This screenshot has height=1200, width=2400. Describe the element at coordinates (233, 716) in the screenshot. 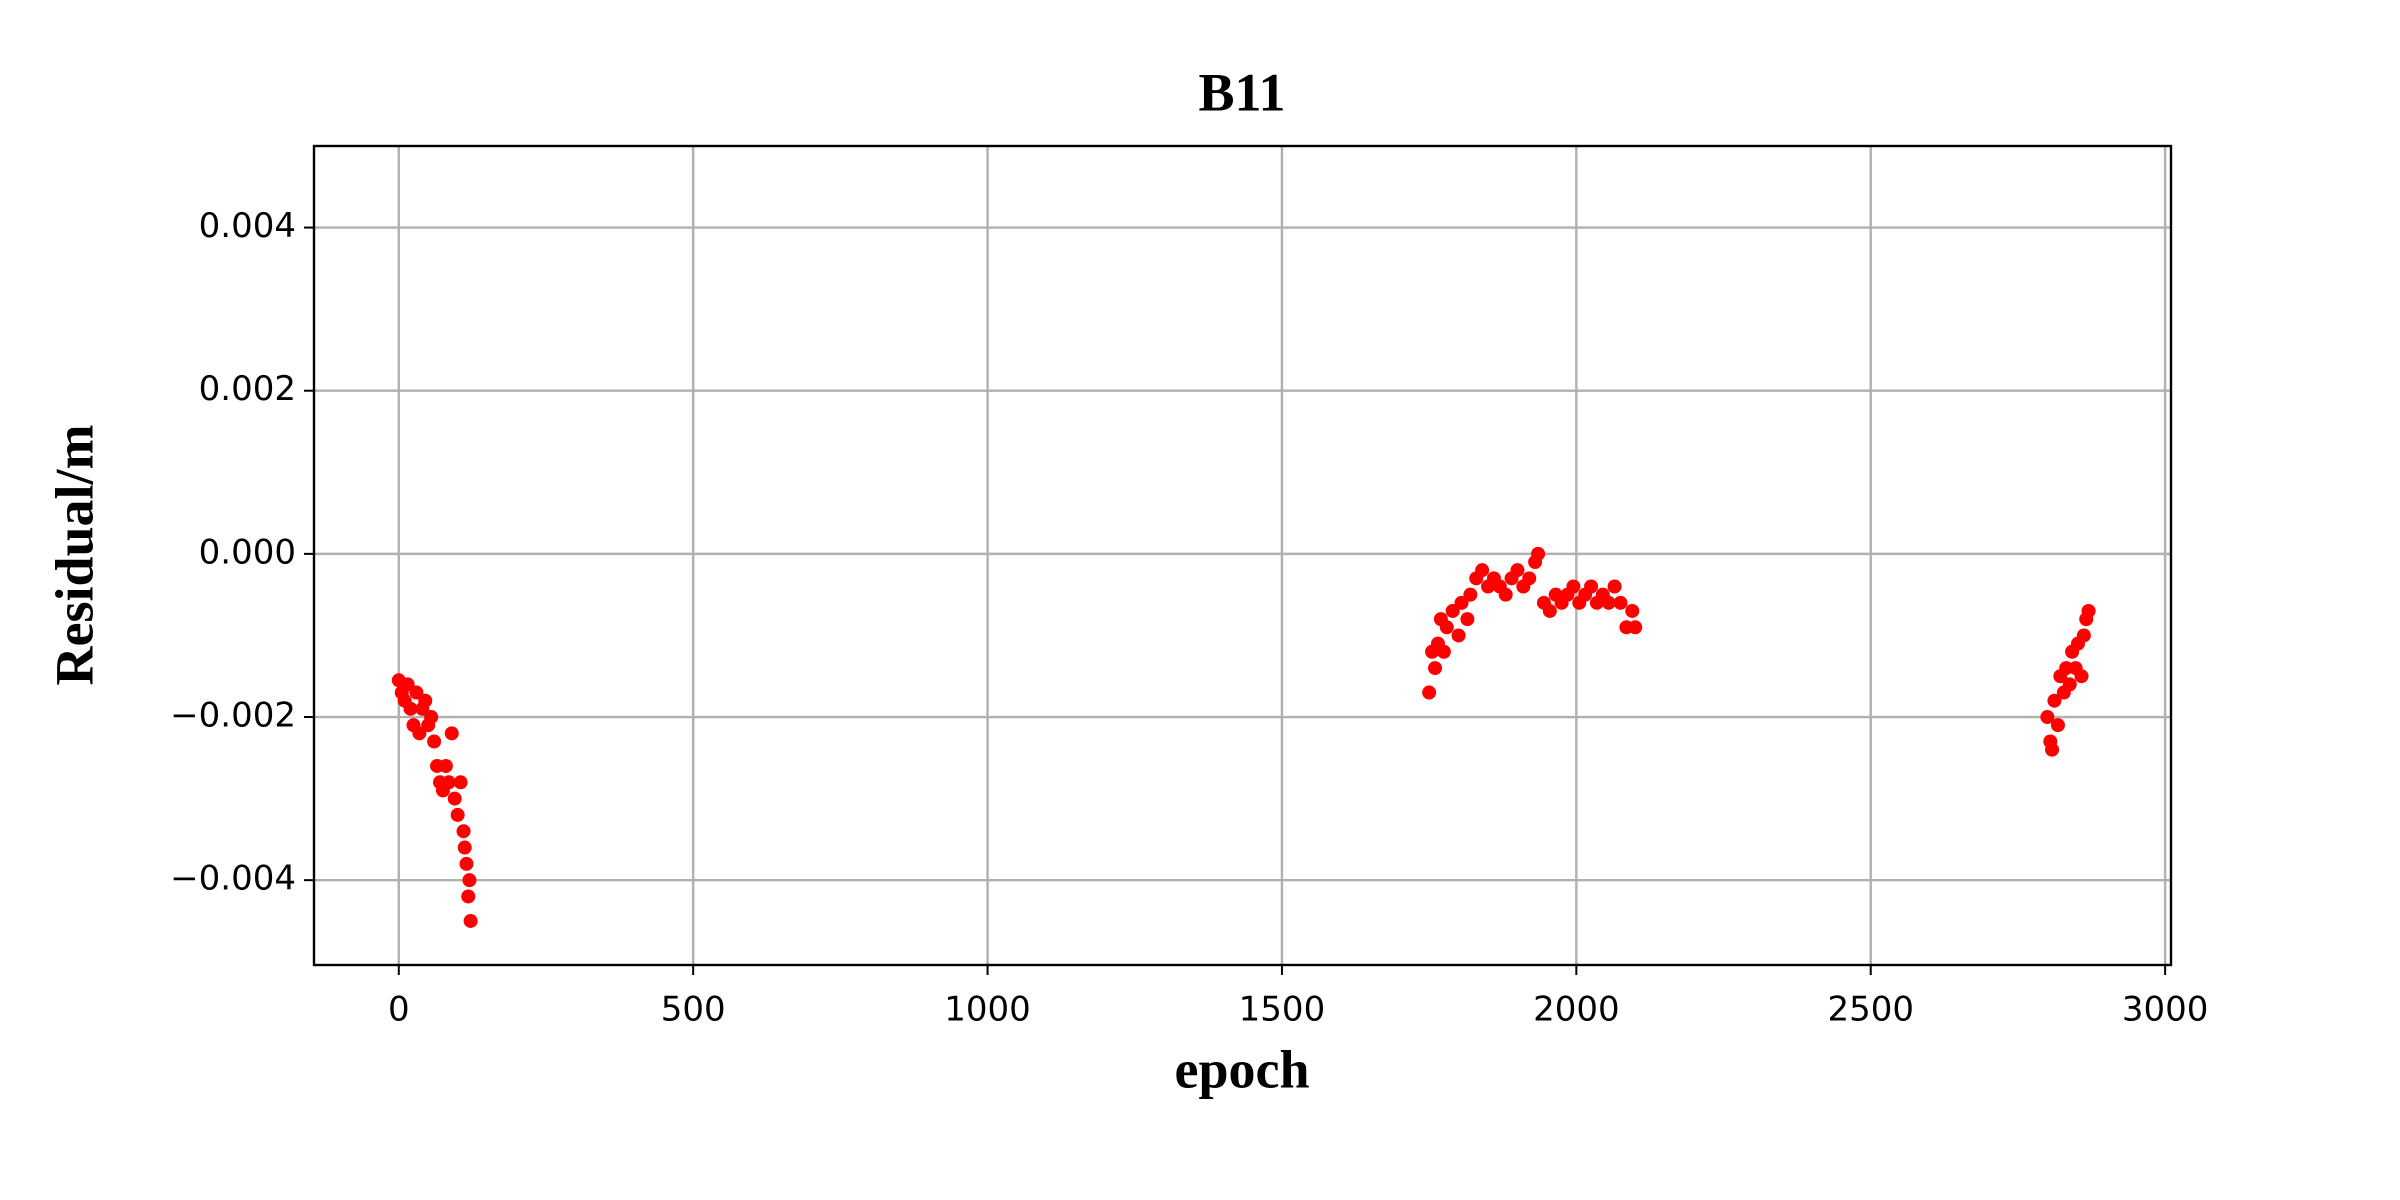

I see `y-tick-label: −0.002` at that location.